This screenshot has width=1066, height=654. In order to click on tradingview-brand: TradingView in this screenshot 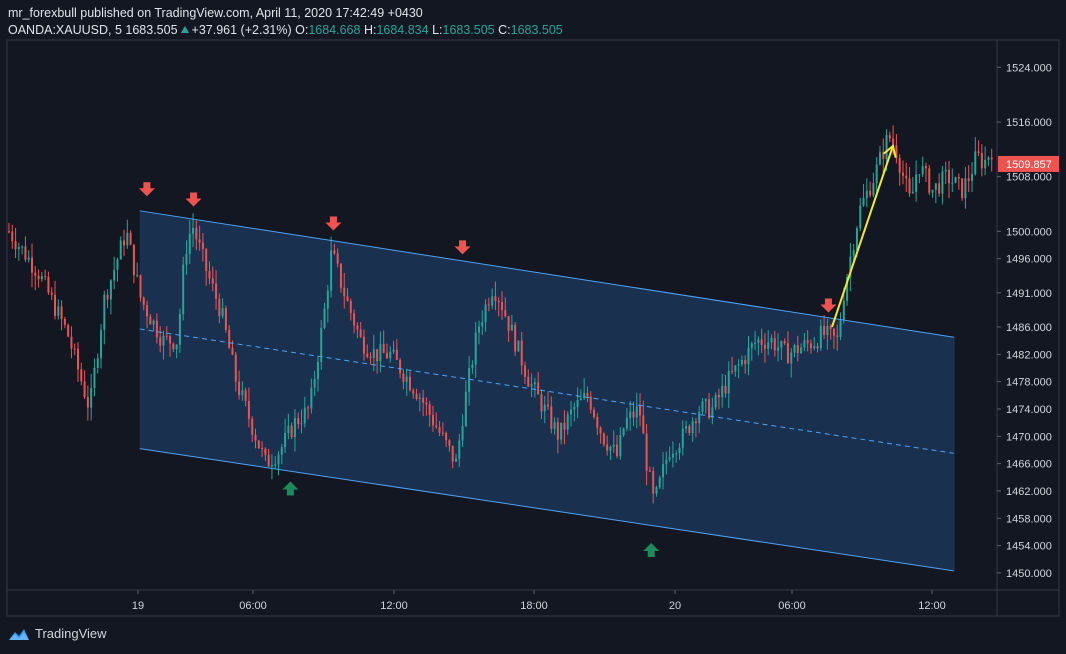, I will do `click(57, 633)`.